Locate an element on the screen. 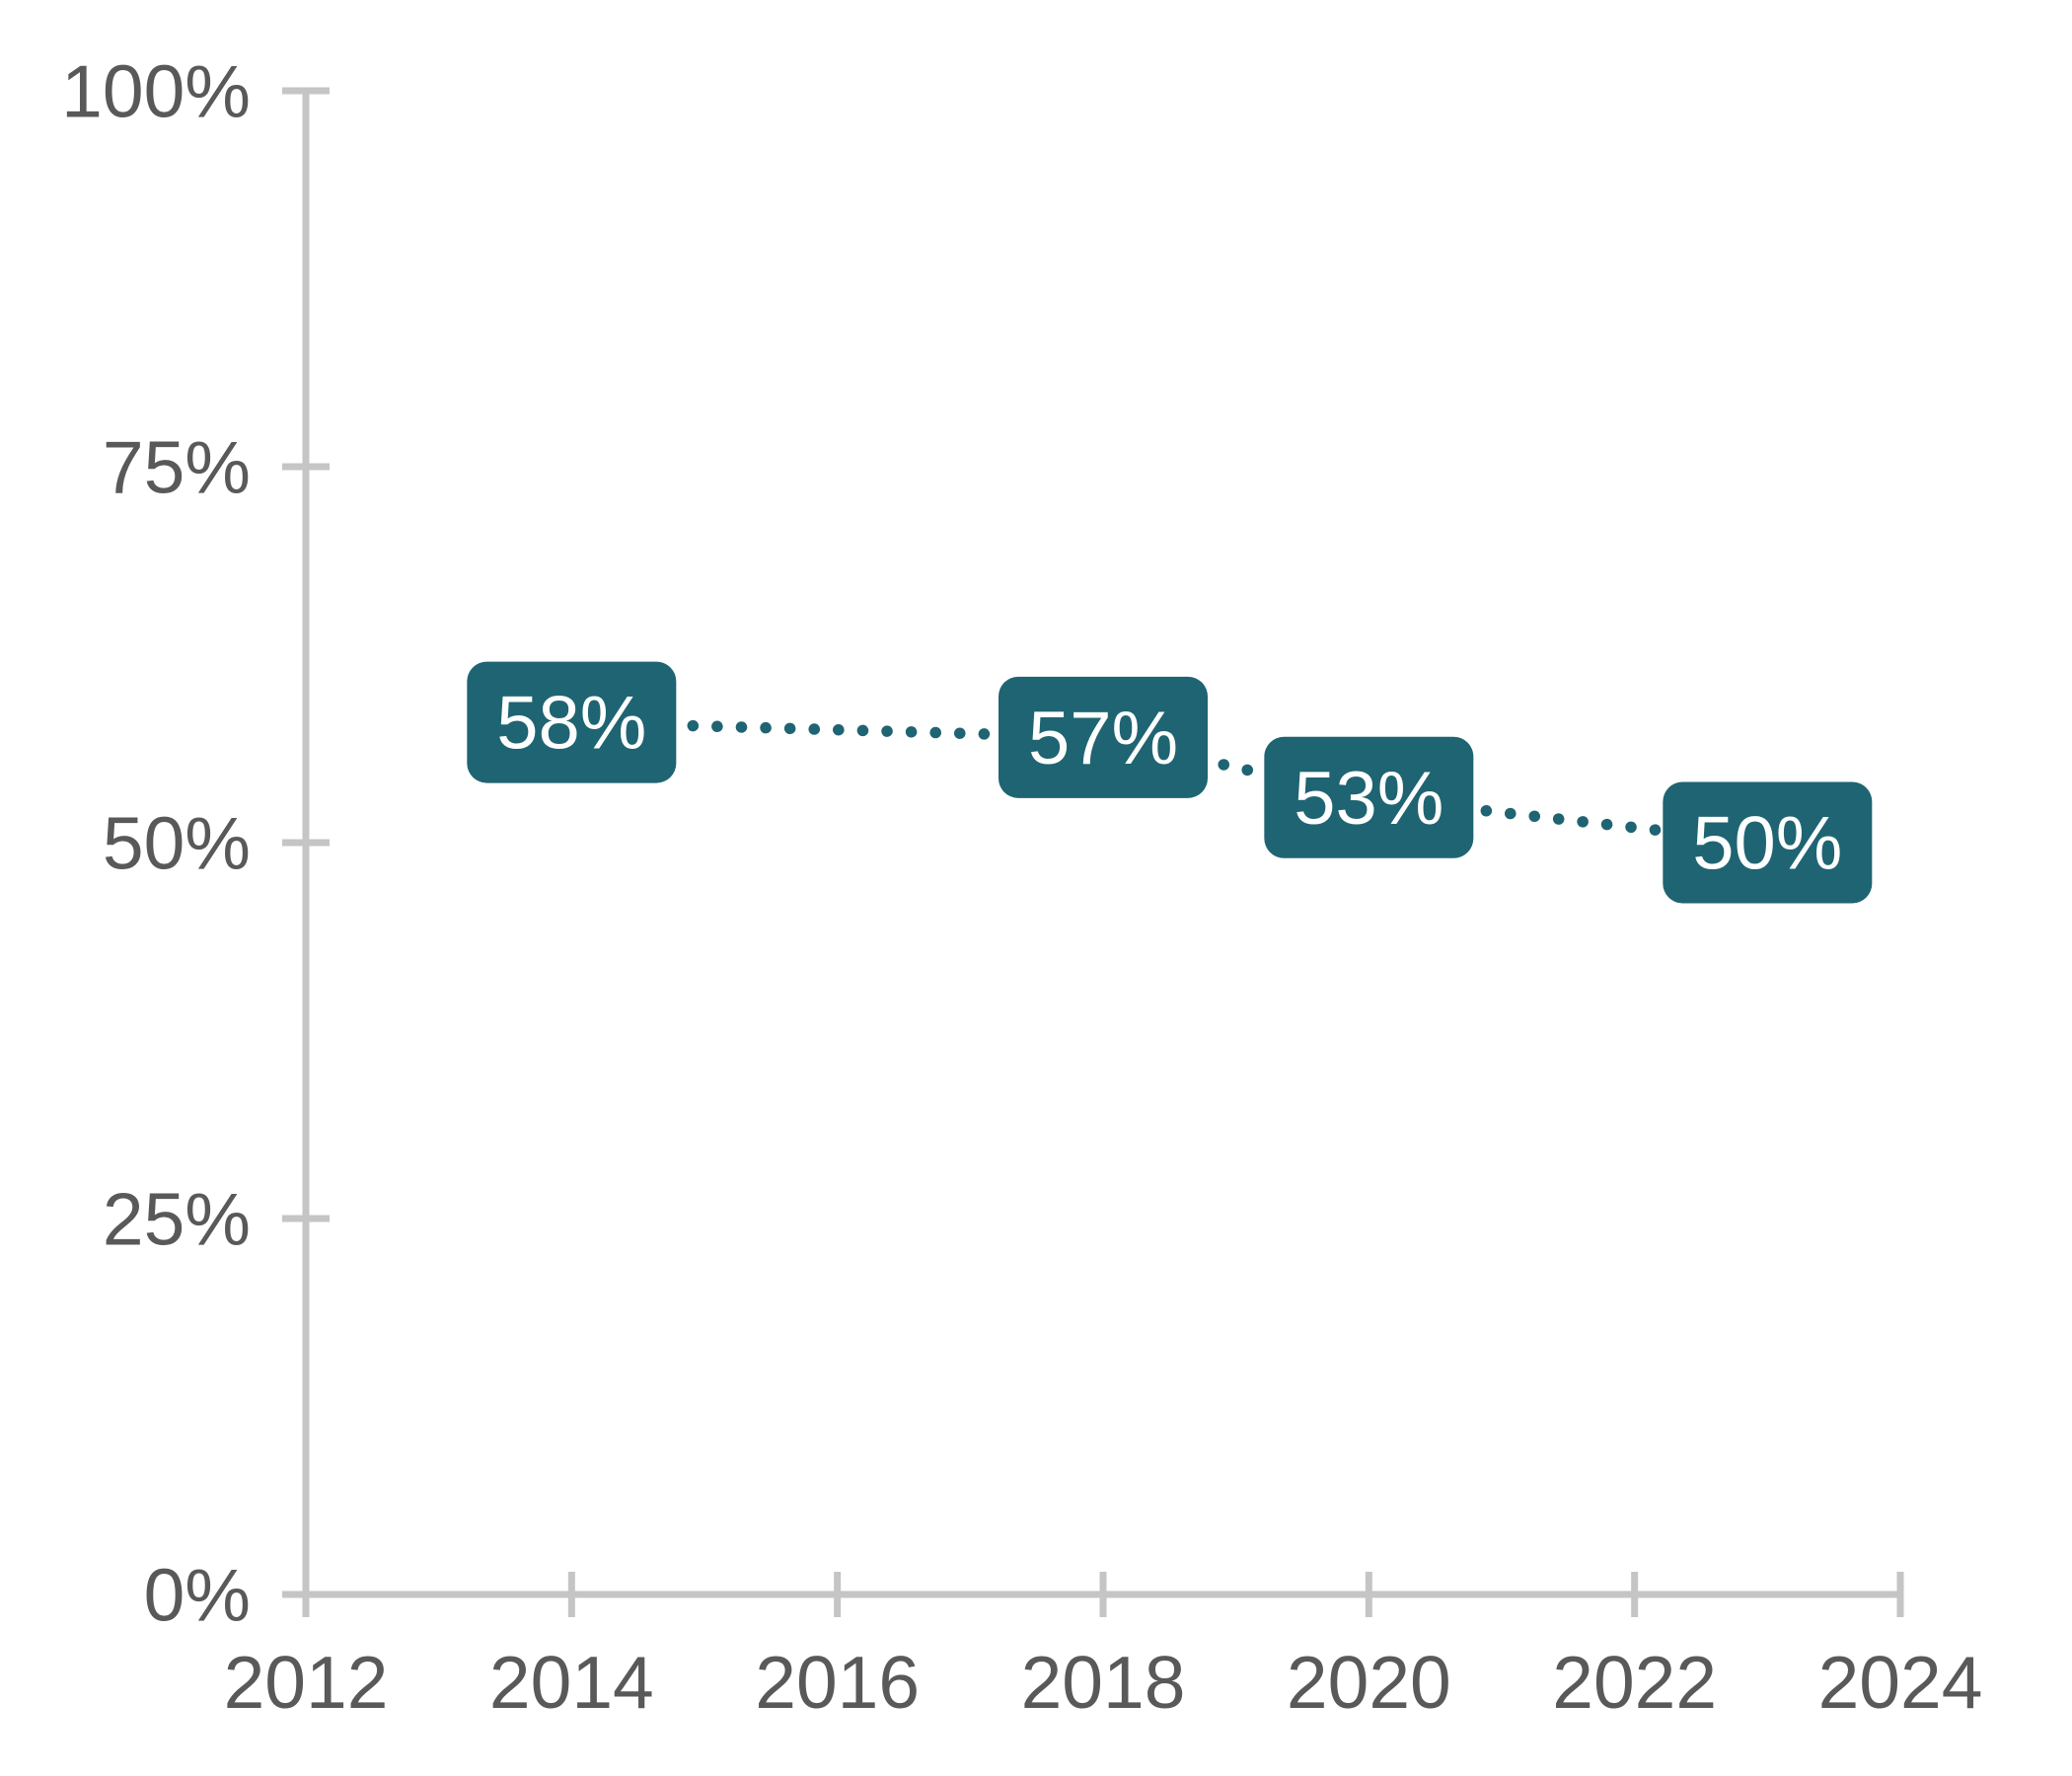  x-tick-label: 2014 is located at coordinates (572, 1683).